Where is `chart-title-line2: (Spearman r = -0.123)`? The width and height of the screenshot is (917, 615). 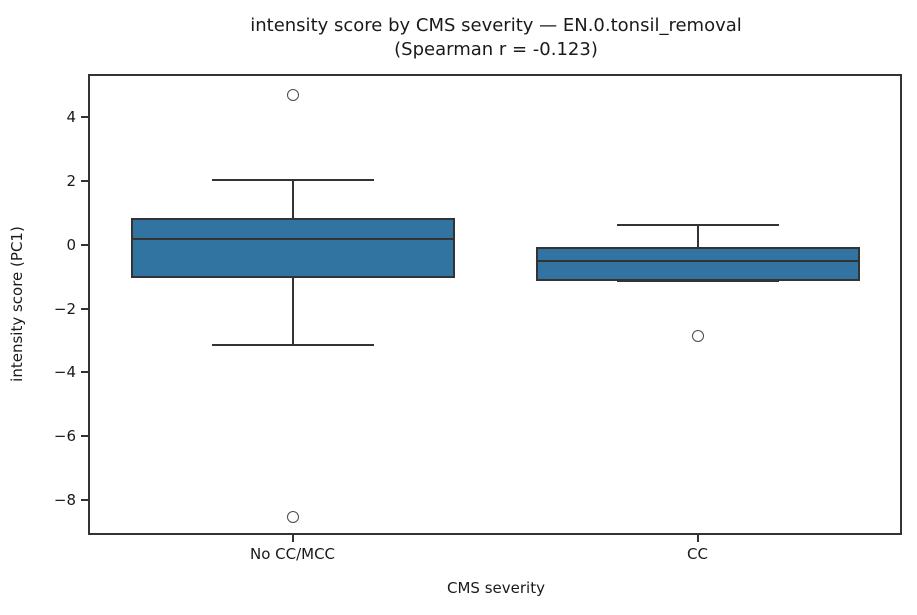
chart-title-line2: (Spearman r = -0.123) is located at coordinates (496, 49).